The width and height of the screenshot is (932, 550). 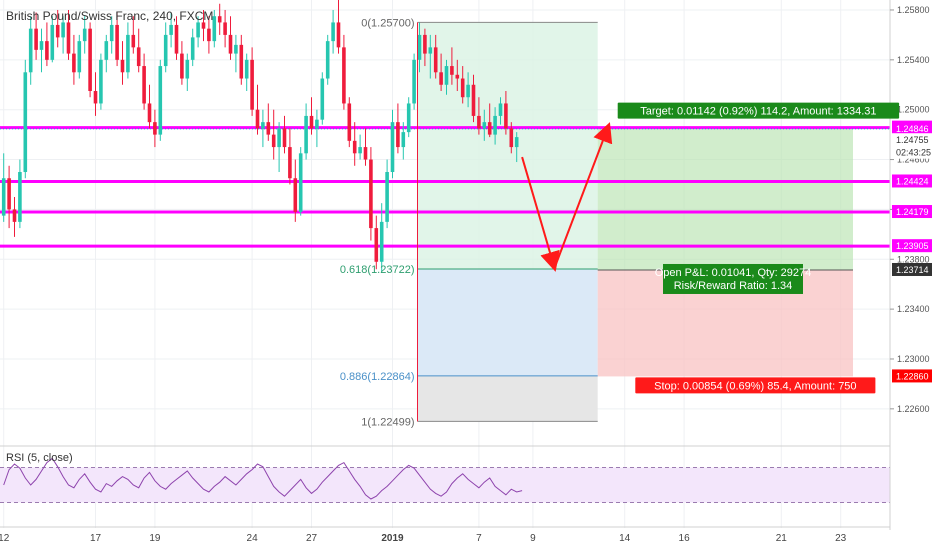 I want to click on fib-label: 0.886(1.22864), so click(x=377, y=377).